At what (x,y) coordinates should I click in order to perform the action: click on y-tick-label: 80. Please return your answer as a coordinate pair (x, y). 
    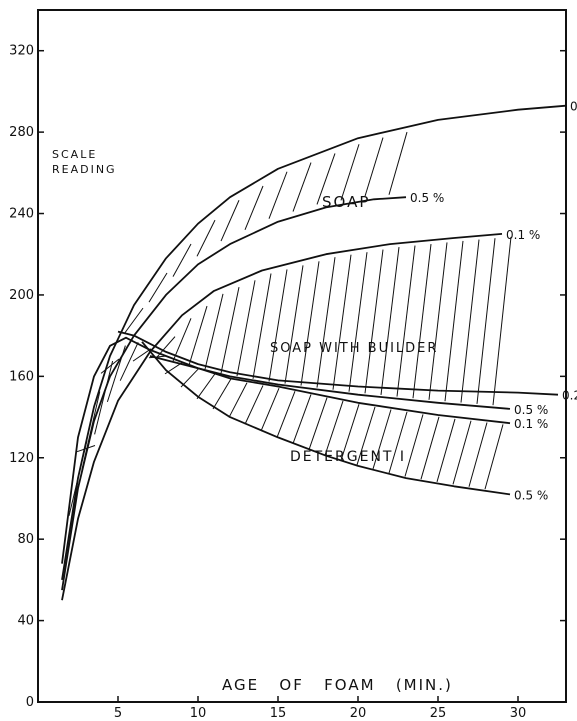
    Looking at the image, I should click on (25, 539).